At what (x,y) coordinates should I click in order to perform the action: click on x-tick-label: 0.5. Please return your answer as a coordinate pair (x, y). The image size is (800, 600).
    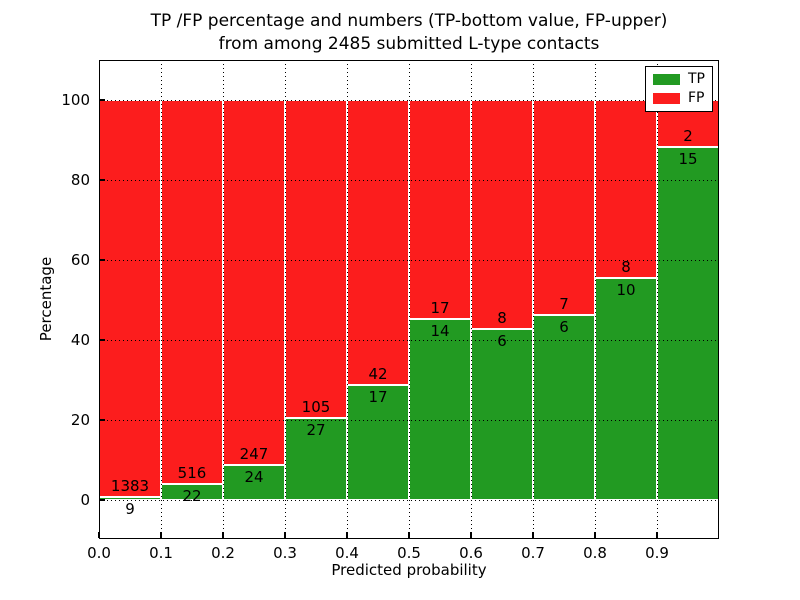
    Looking at the image, I should click on (409, 553).